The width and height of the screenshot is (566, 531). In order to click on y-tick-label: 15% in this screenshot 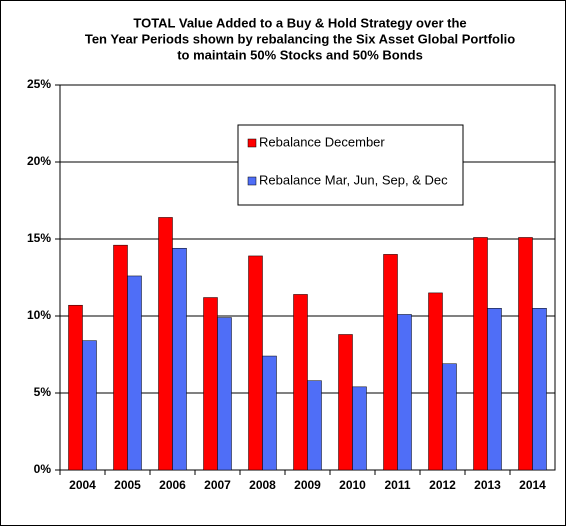, I will do `click(39, 238)`.